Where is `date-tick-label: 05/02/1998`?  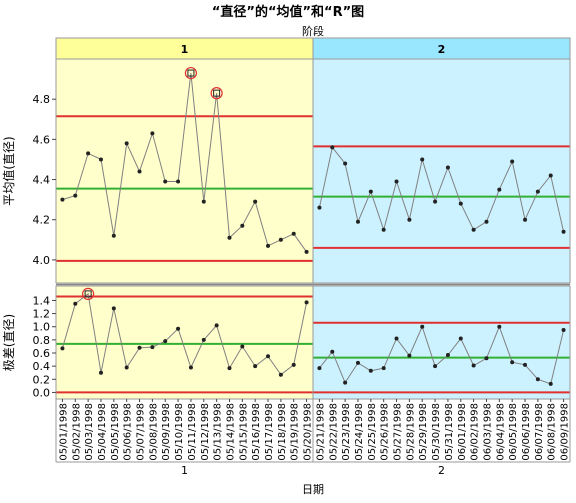 date-tick-label: 05/02/1998 is located at coordinates (76, 432).